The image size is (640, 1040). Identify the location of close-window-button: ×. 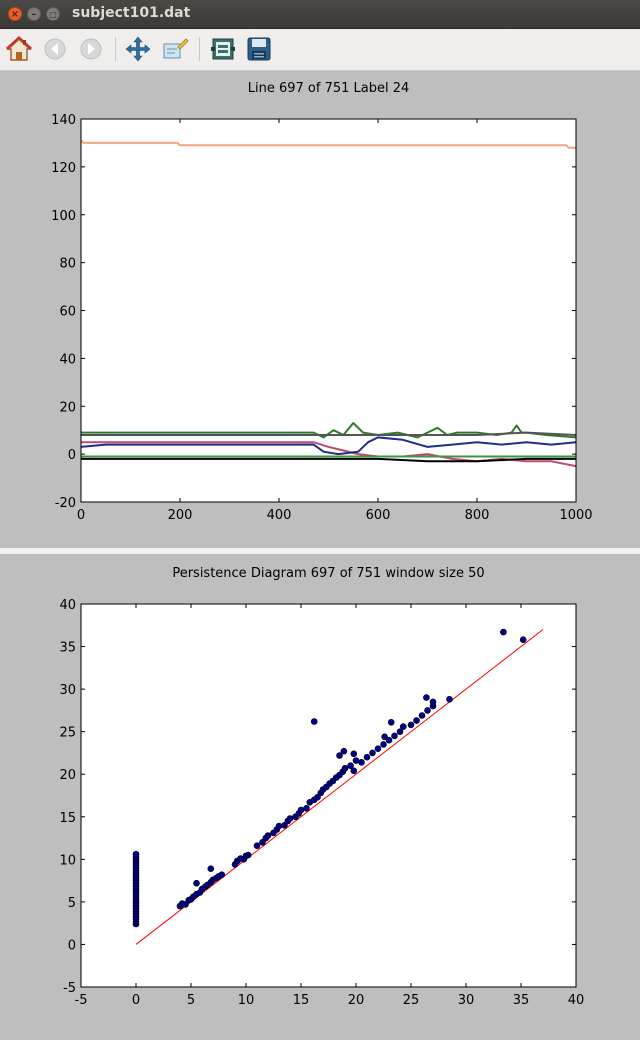
(15, 14).